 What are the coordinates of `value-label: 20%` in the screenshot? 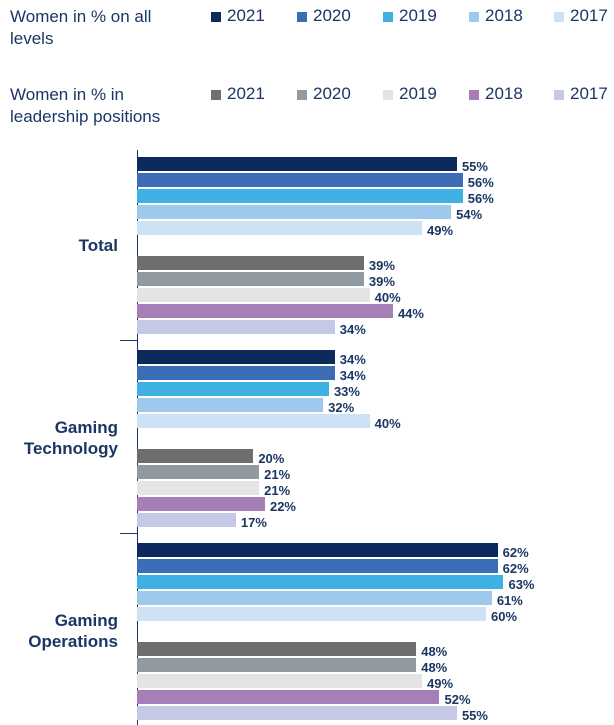 It's located at (271, 458).